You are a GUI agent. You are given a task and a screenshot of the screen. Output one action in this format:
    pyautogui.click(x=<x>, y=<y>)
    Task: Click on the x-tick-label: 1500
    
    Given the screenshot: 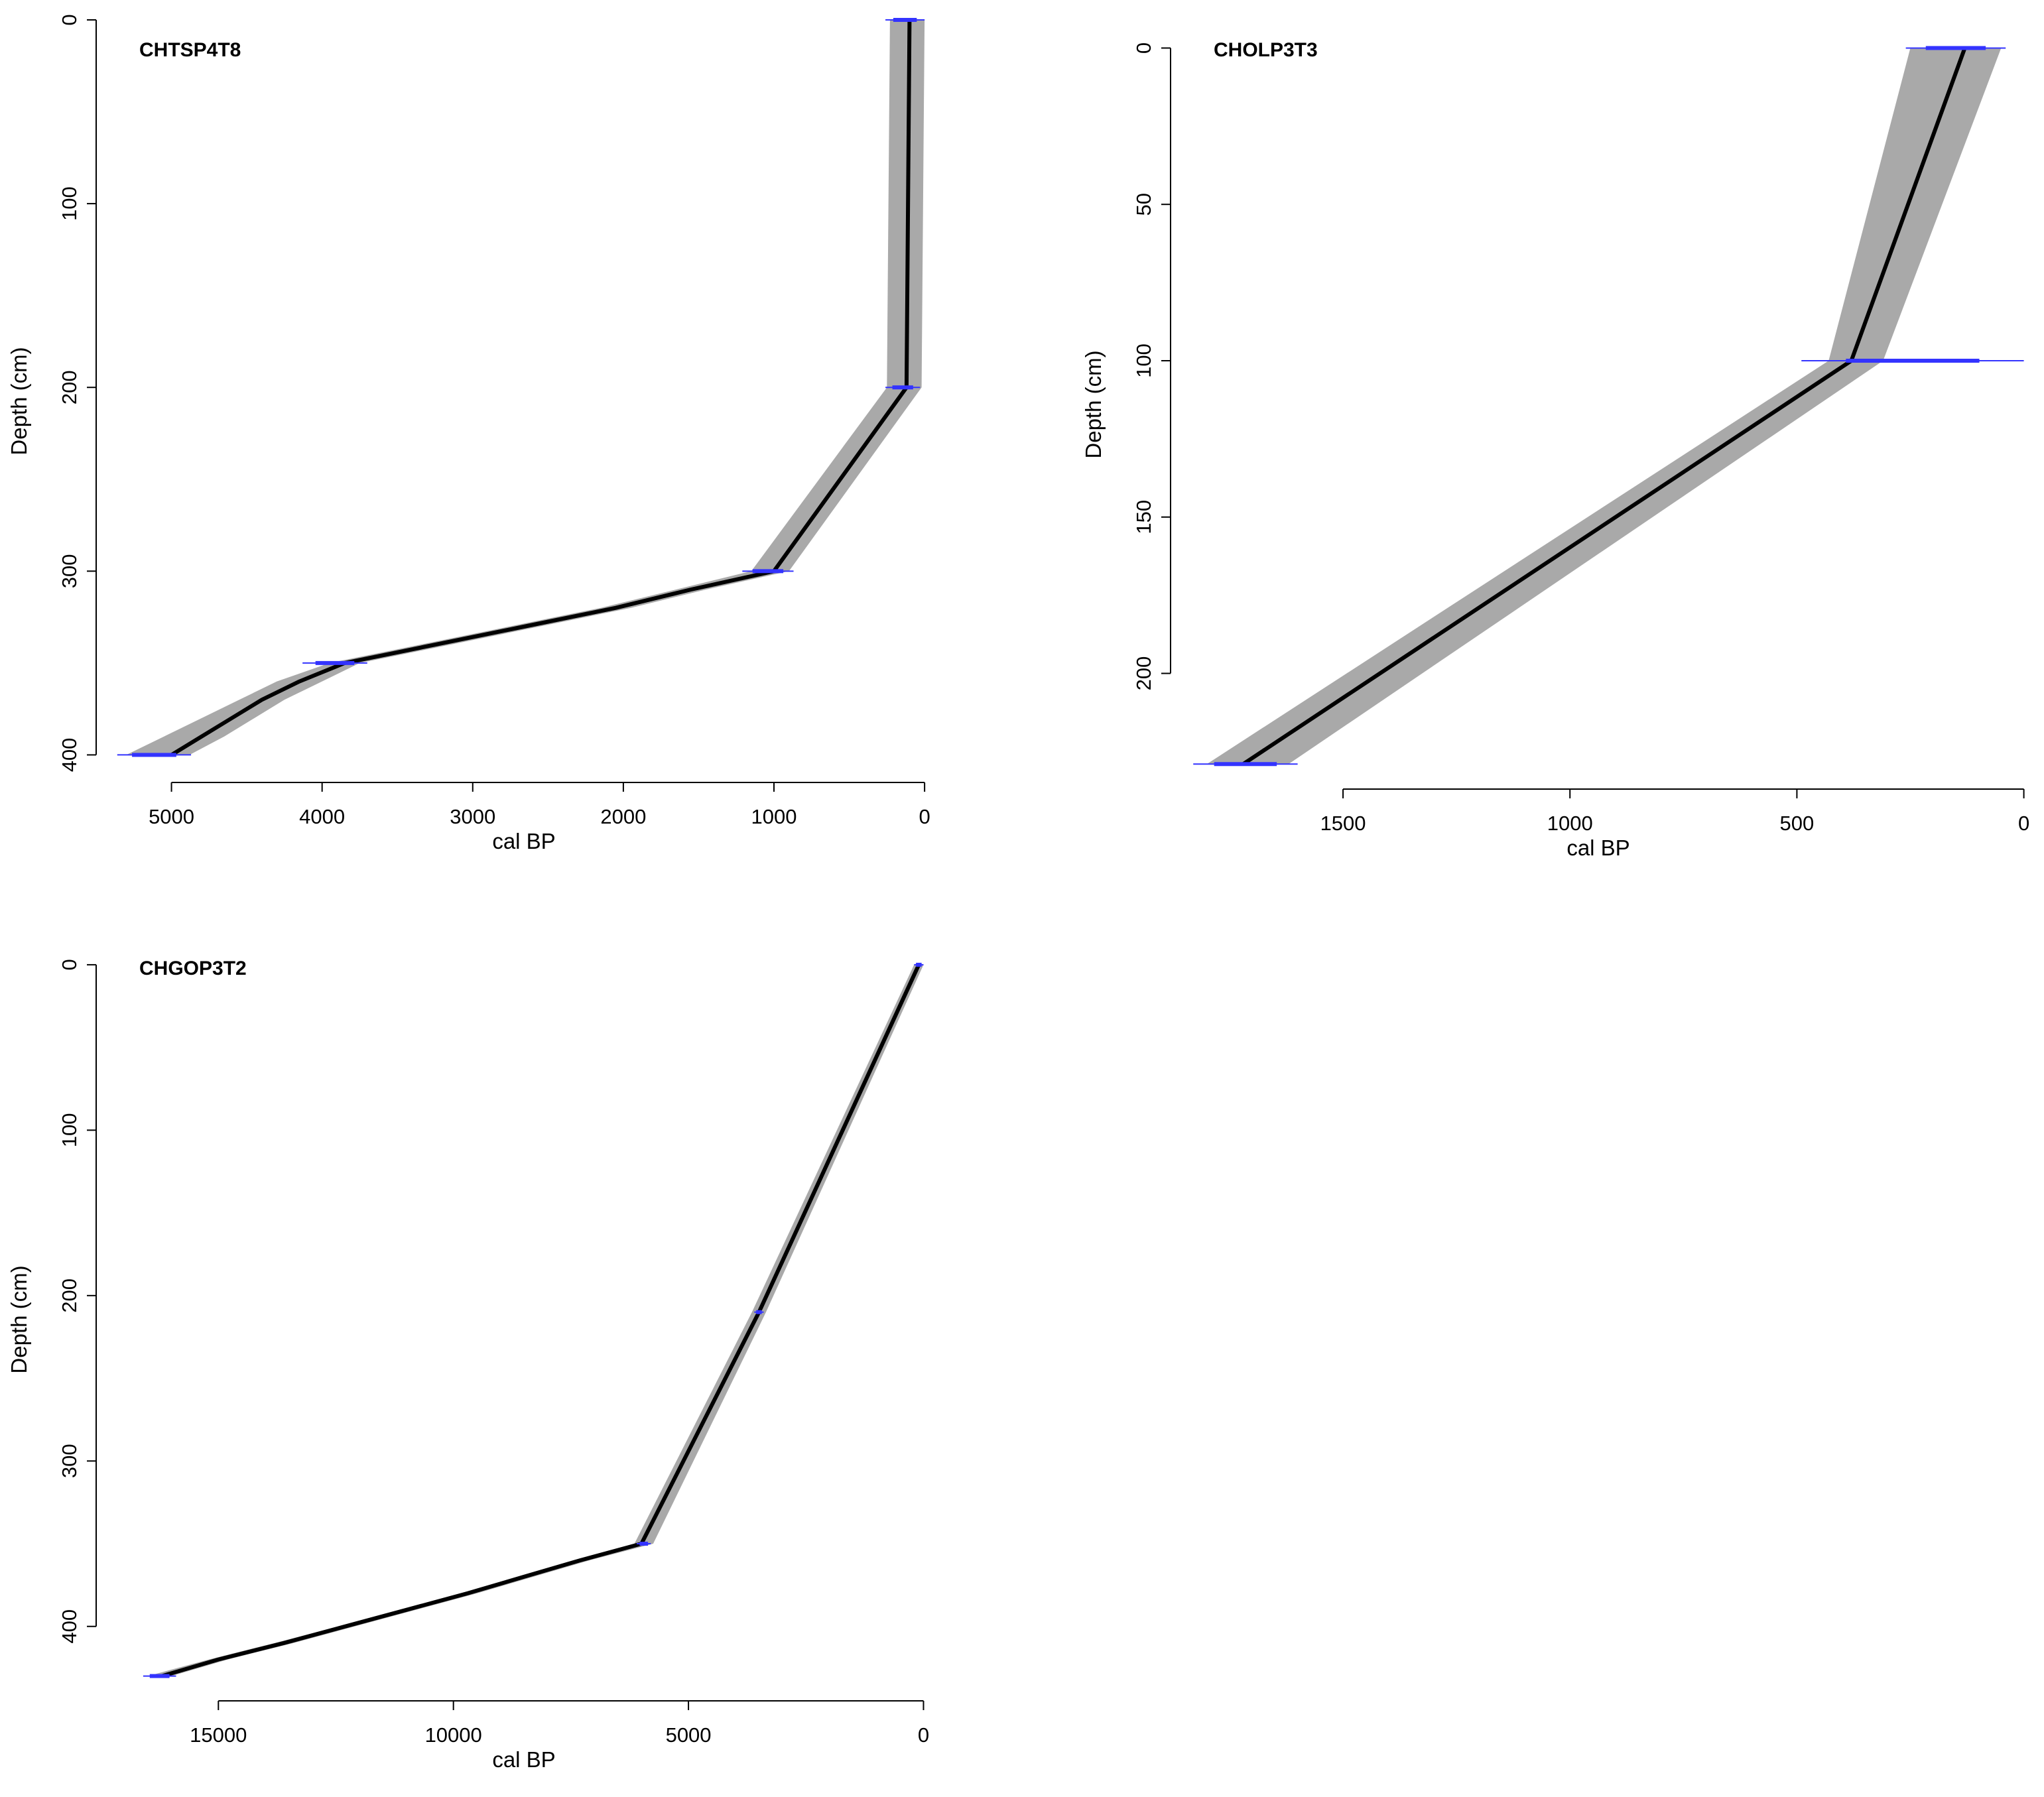 What is the action you would take?
    pyautogui.click(x=1343, y=824)
    